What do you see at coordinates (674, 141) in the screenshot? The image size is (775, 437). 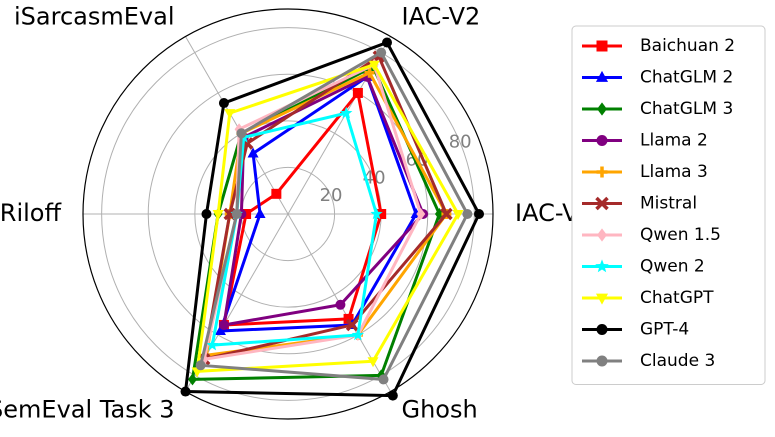 I see `legend-label: Llama 2` at bounding box center [674, 141].